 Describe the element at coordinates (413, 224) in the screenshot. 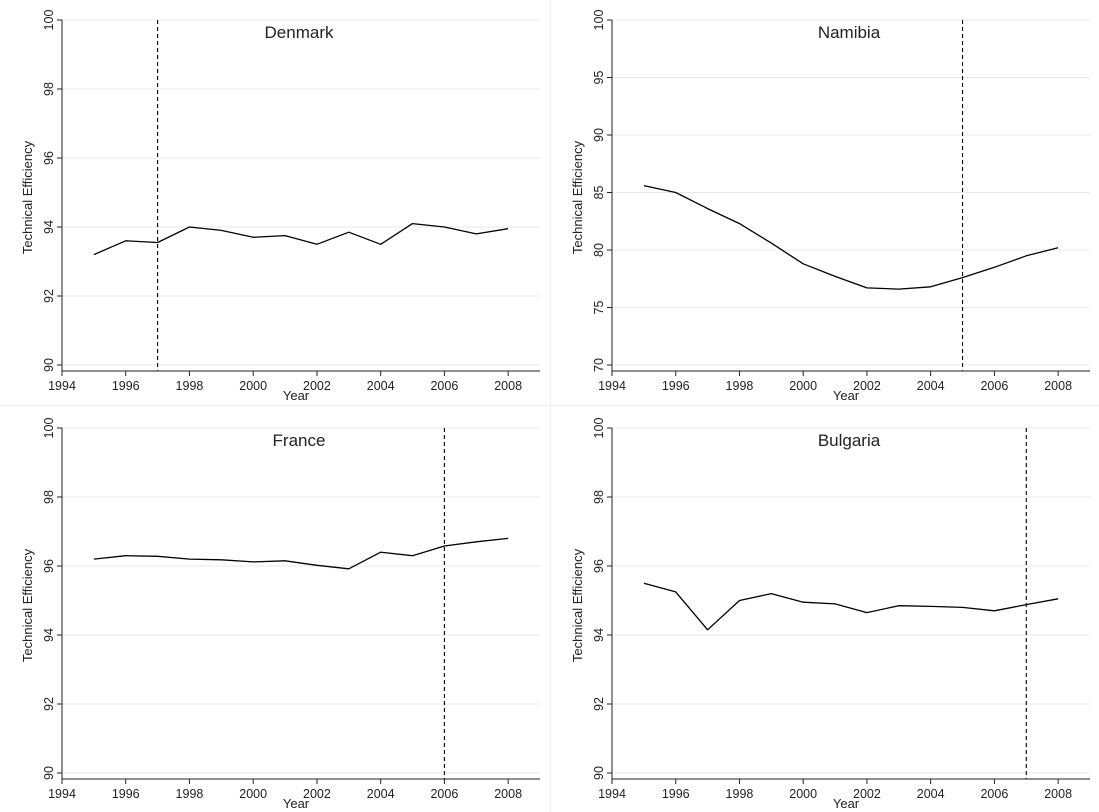

I see `chart-0-point-2005` at that location.